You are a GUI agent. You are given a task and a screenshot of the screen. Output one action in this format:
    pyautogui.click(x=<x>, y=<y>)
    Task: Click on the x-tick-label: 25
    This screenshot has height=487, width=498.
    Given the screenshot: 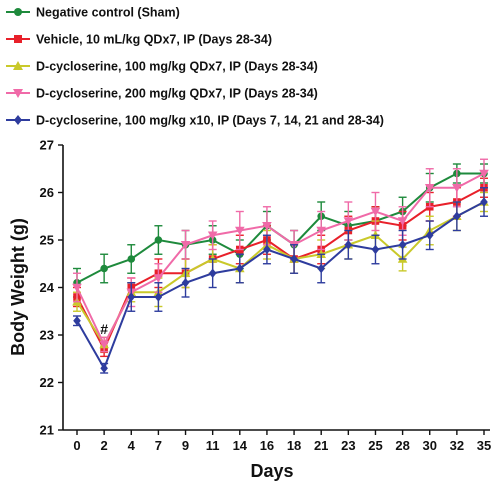 What is the action you would take?
    pyautogui.click(x=375, y=445)
    